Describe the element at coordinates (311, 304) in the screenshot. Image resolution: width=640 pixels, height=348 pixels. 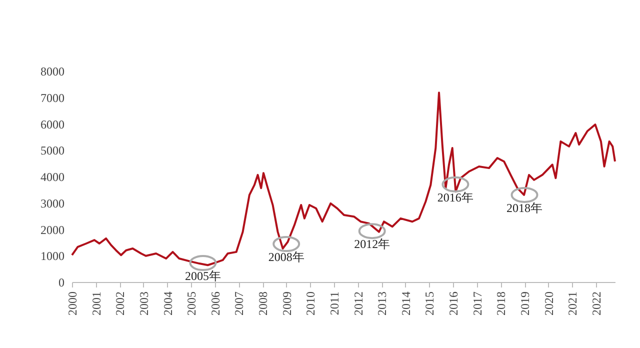
I see `x-tick-label: 2010` at that location.